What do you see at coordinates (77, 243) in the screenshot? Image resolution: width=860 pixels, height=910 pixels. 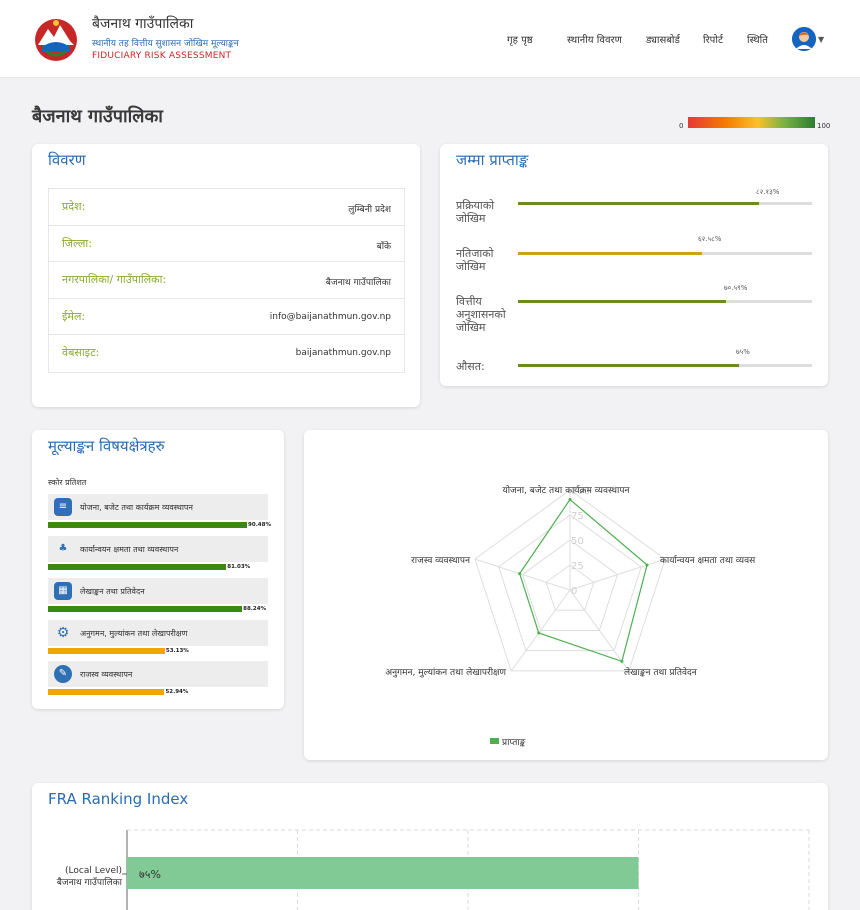 I see `detail-label: जिल्ला:` at bounding box center [77, 243].